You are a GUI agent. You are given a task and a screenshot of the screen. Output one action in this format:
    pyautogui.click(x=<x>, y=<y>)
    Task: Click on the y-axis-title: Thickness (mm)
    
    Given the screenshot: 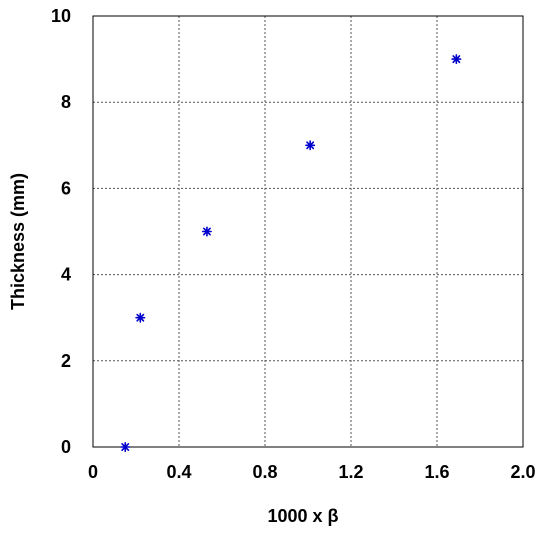 What is the action you would take?
    pyautogui.click(x=18, y=241)
    